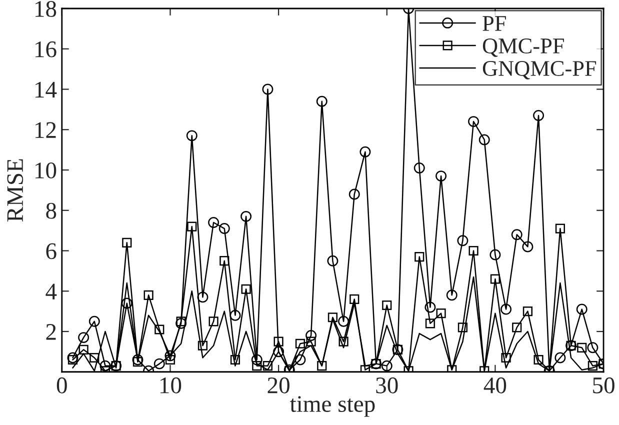  Describe the element at coordinates (15, 190) in the screenshot. I see `y-axis-title: RMSE` at that location.